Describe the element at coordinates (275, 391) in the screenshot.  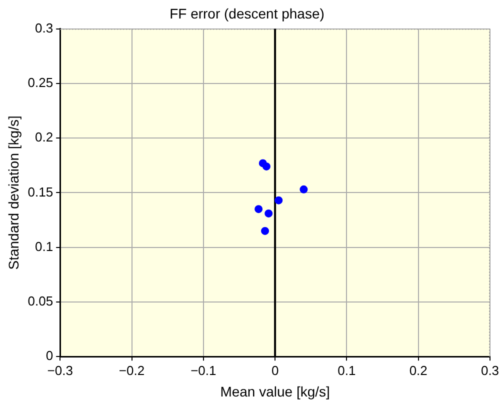
I see `x-axis-title: Mean value [kg/s]` at that location.